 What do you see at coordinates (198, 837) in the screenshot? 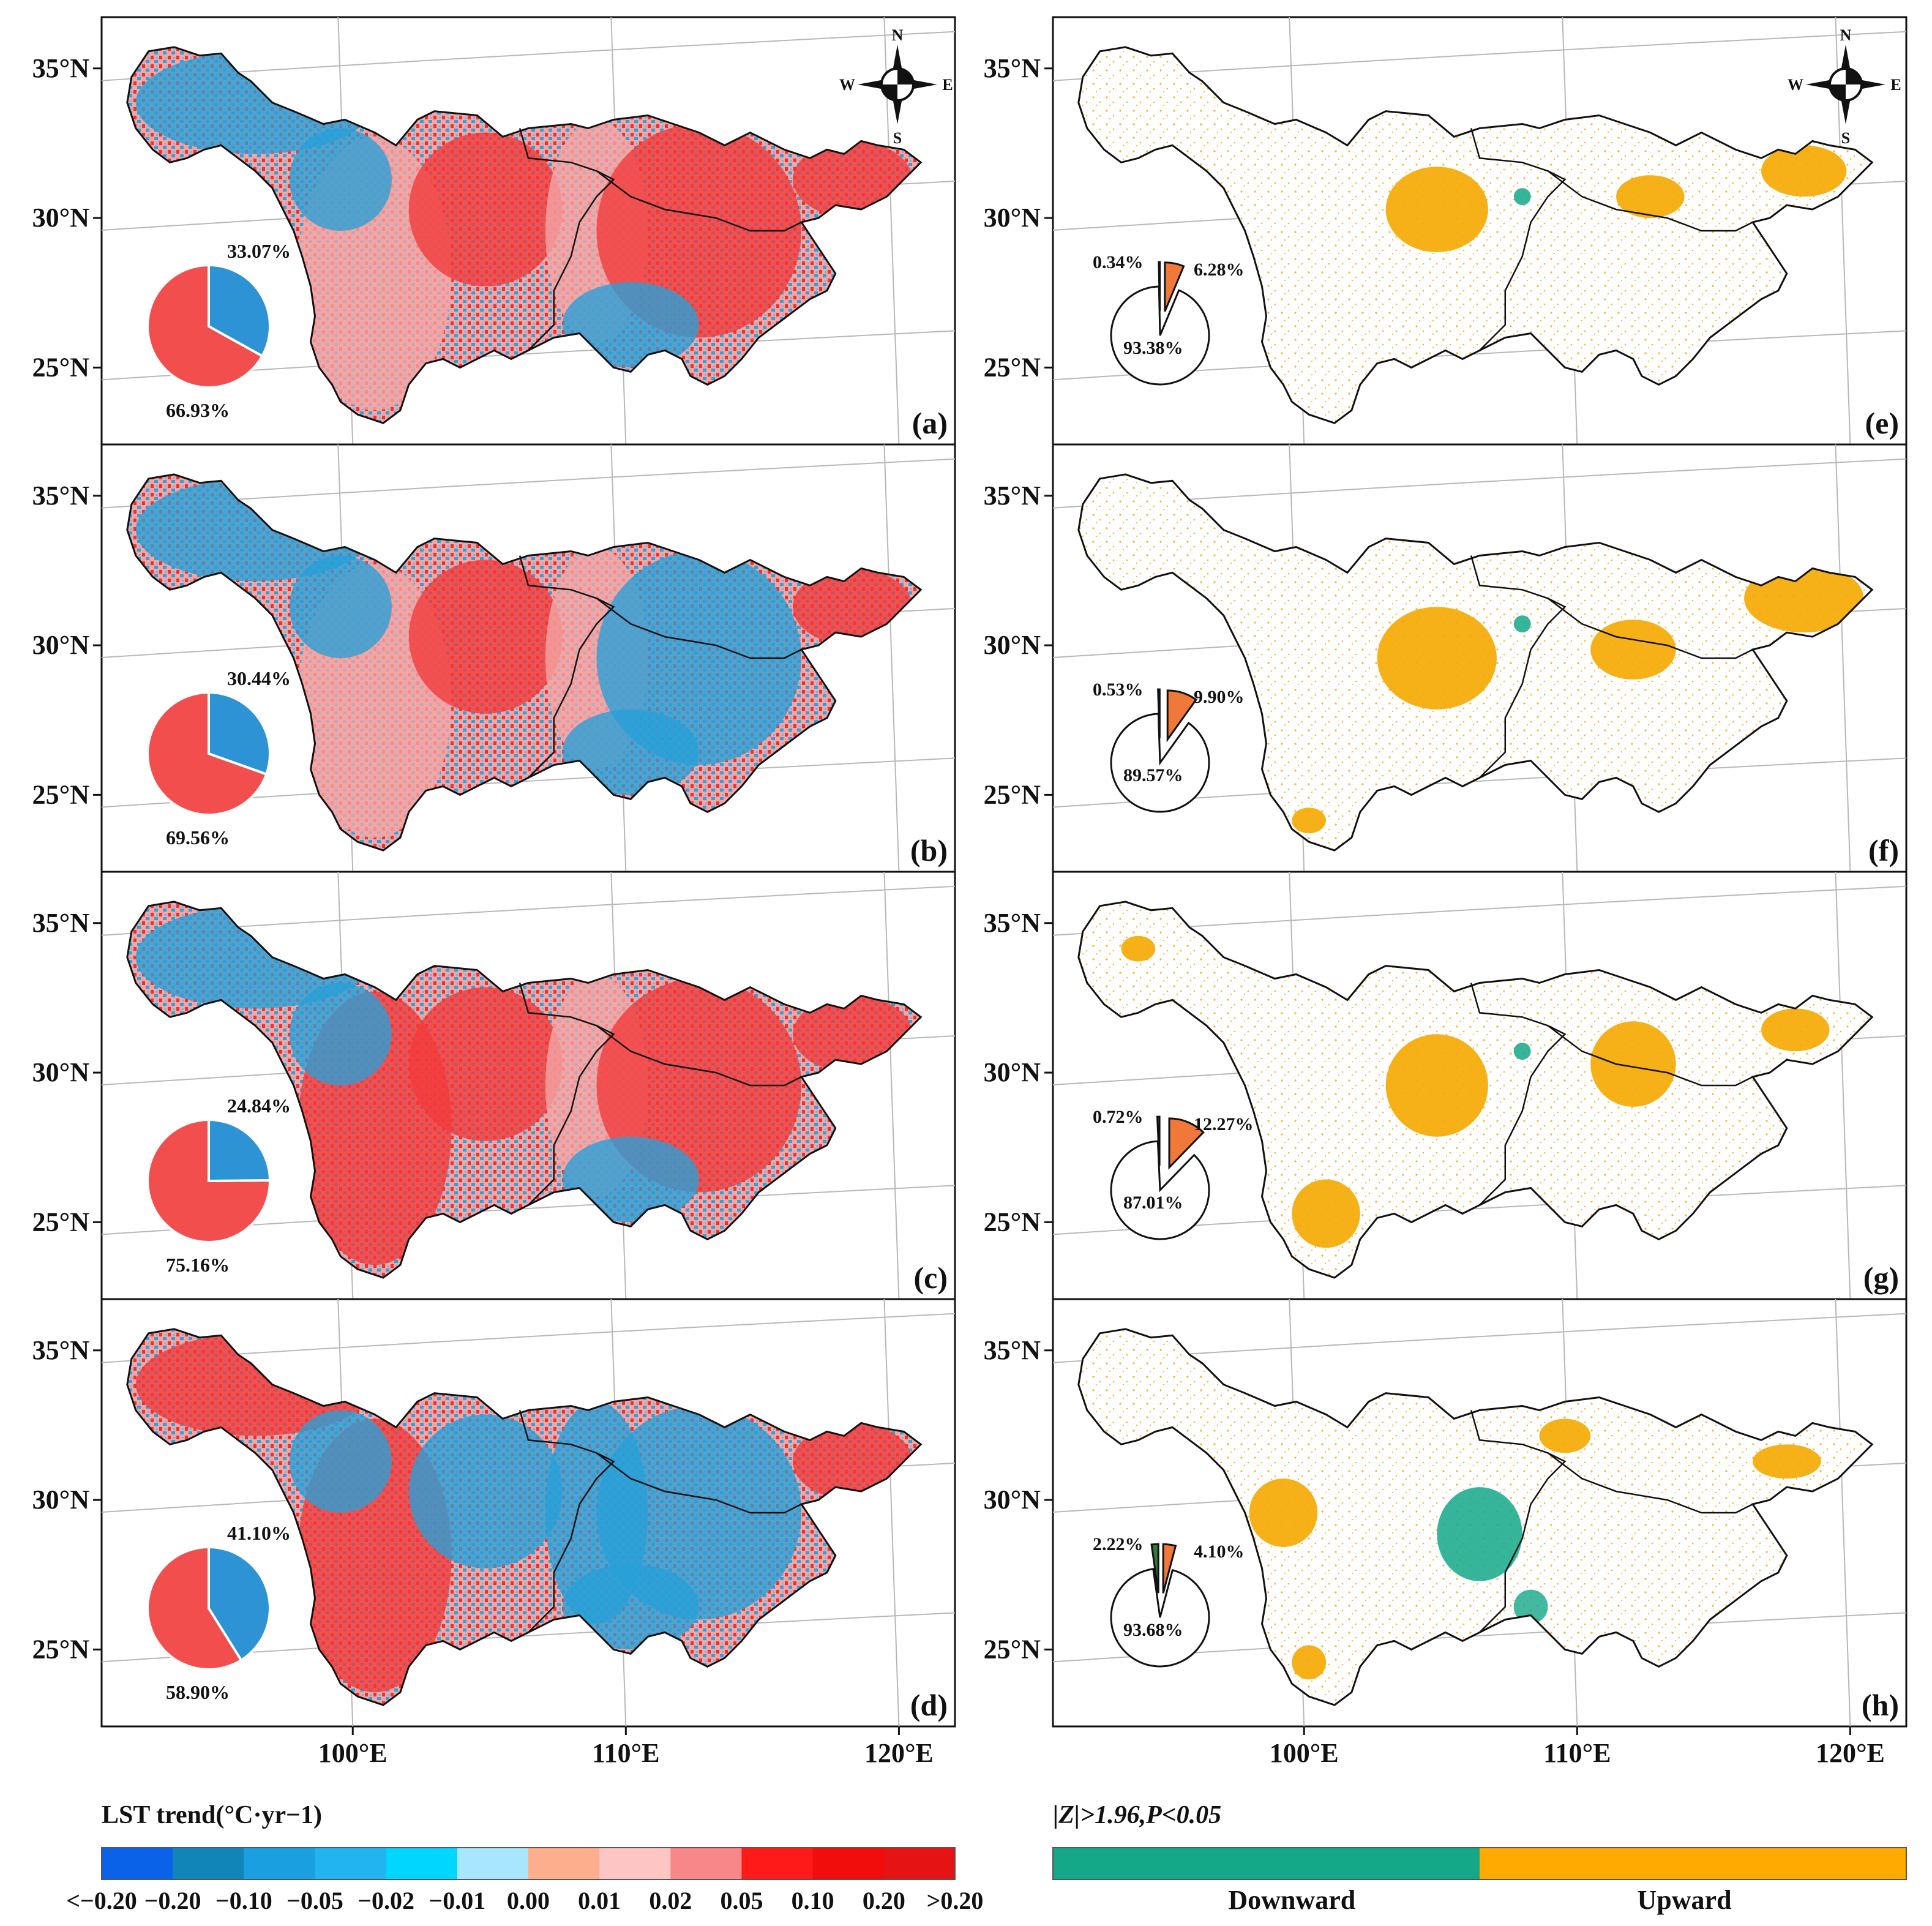
I see `pie-positive-label: 69.56%` at bounding box center [198, 837].